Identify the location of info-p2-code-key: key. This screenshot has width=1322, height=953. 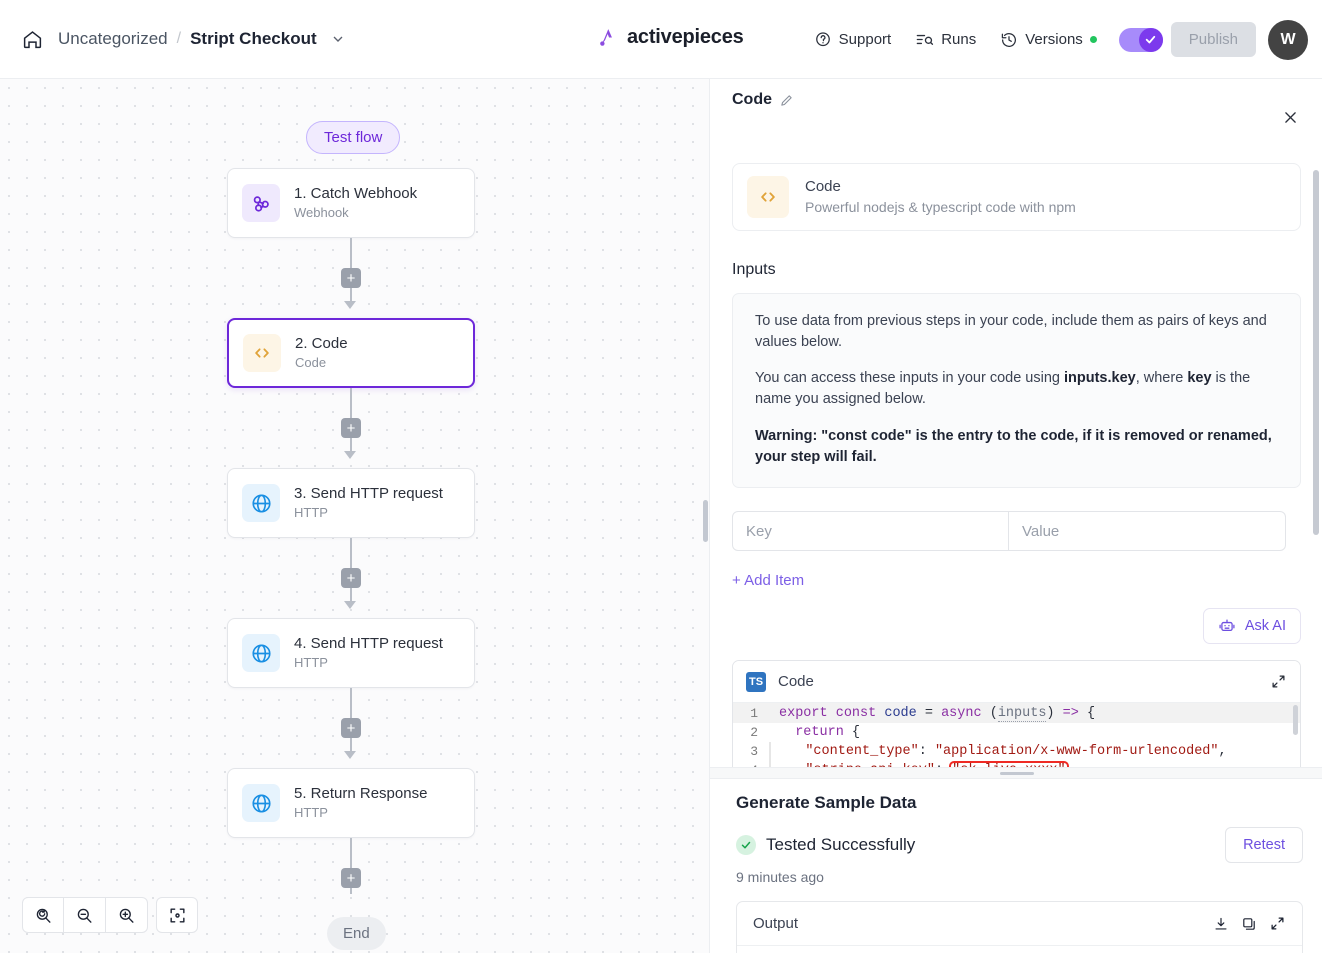
(1199, 378).